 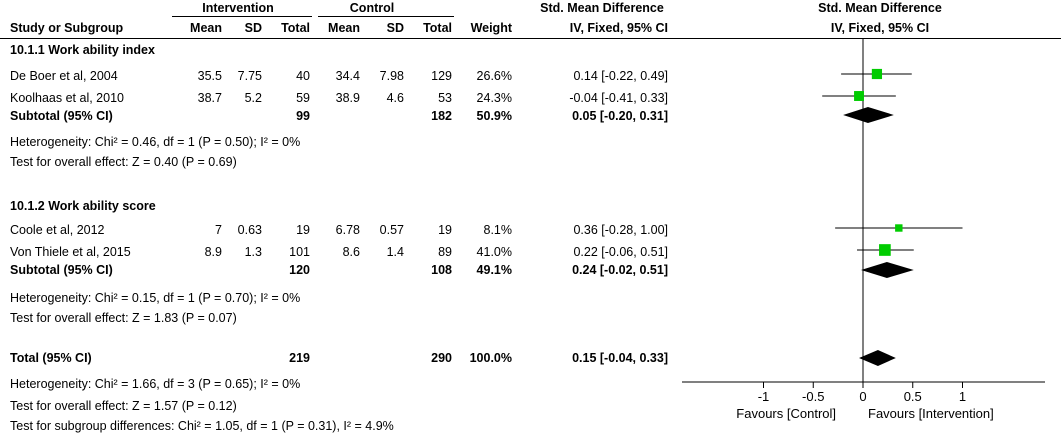 I want to click on header-smd-left: Std. Mean Difference, so click(x=602, y=8).